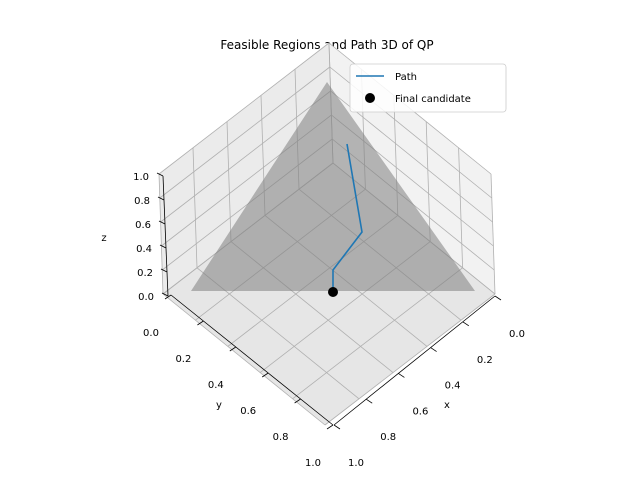  Describe the element at coordinates (406, 77) in the screenshot. I see `legend-path-label: Path` at that location.